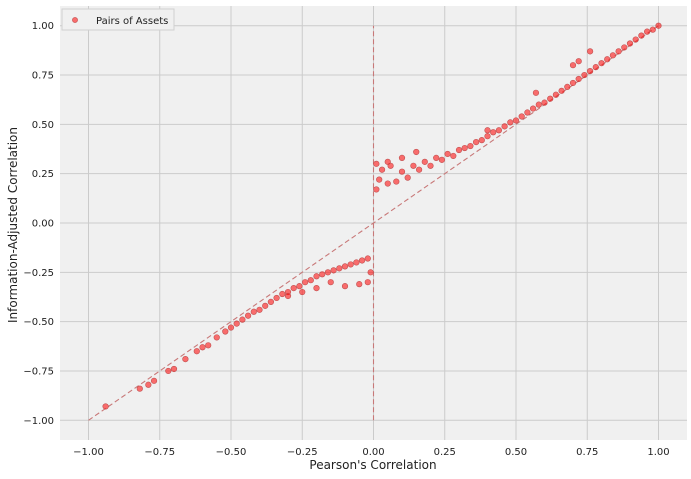  I want to click on x-tick-label-6: 0.50, so click(516, 452).